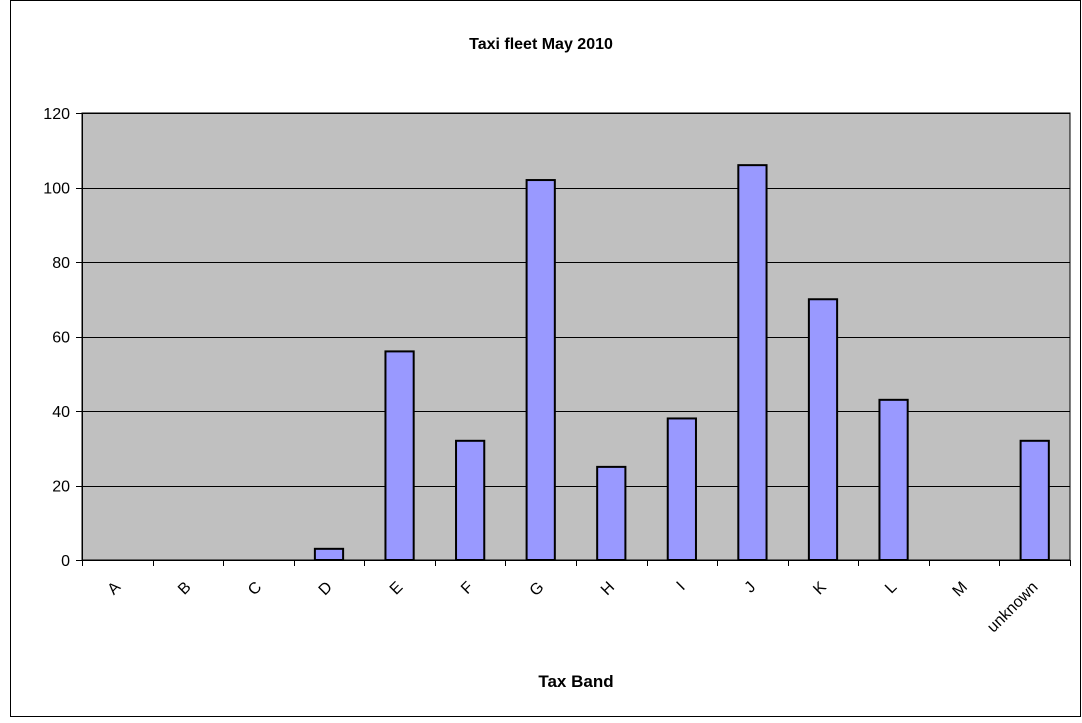 Image resolution: width=1082 pixels, height=723 pixels. I want to click on bar-g, so click(540, 370).